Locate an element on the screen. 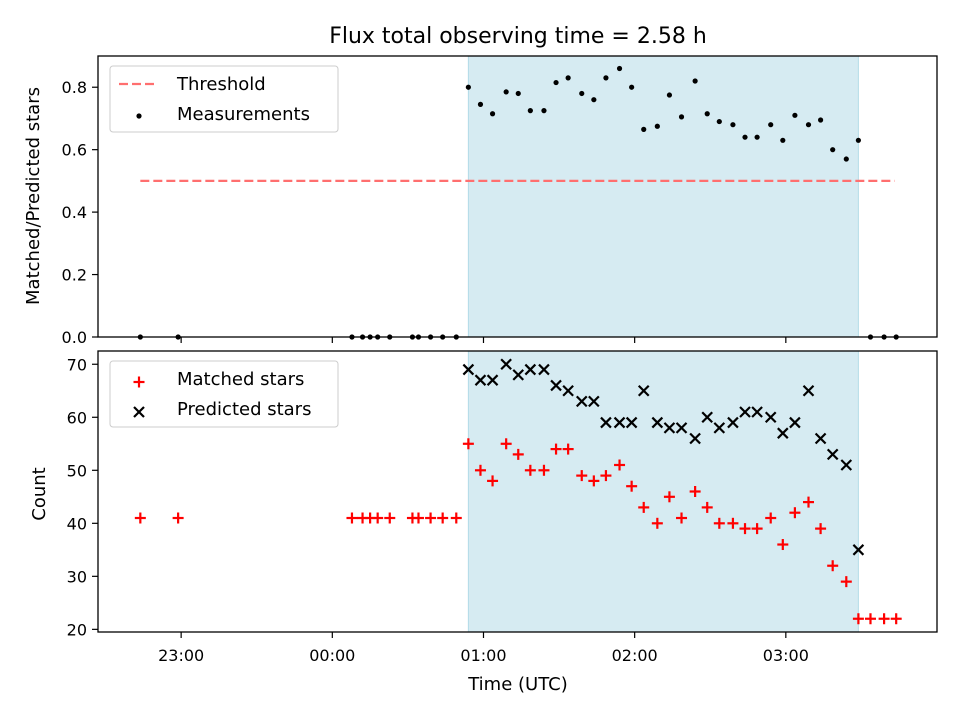  top-legend-box is located at coordinates (224, 99).